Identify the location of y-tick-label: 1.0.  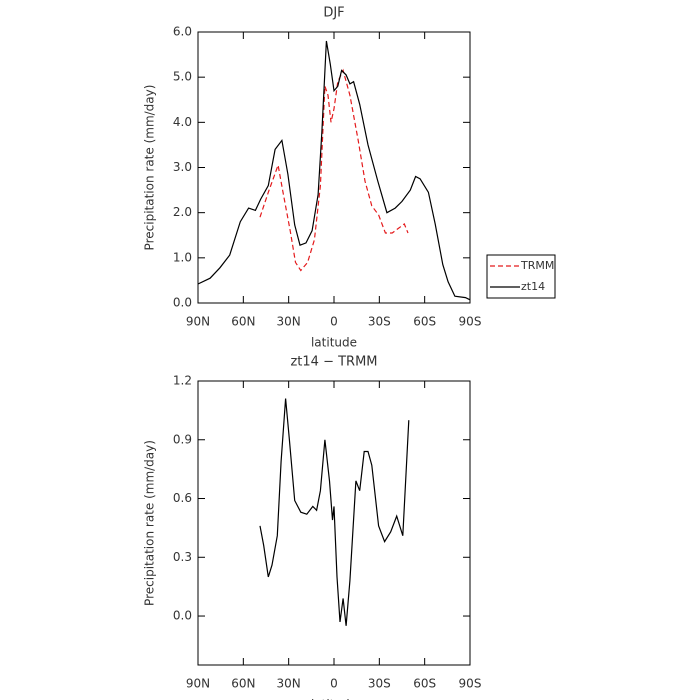
(182, 257).